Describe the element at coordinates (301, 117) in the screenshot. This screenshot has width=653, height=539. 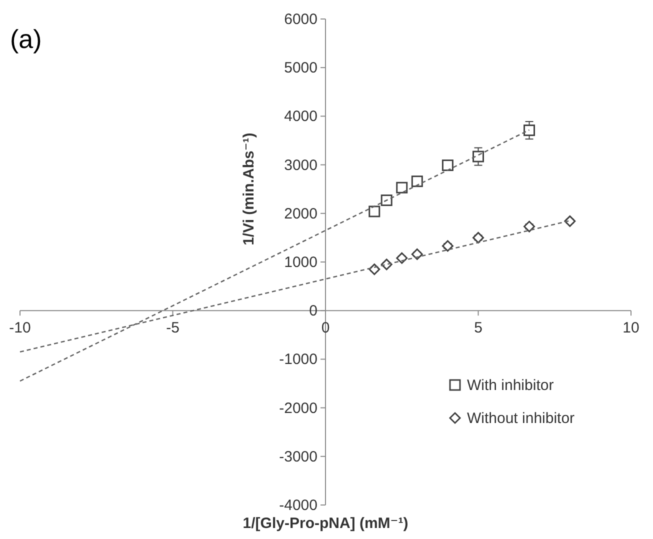
I see `y-tick-label: 4000` at that location.